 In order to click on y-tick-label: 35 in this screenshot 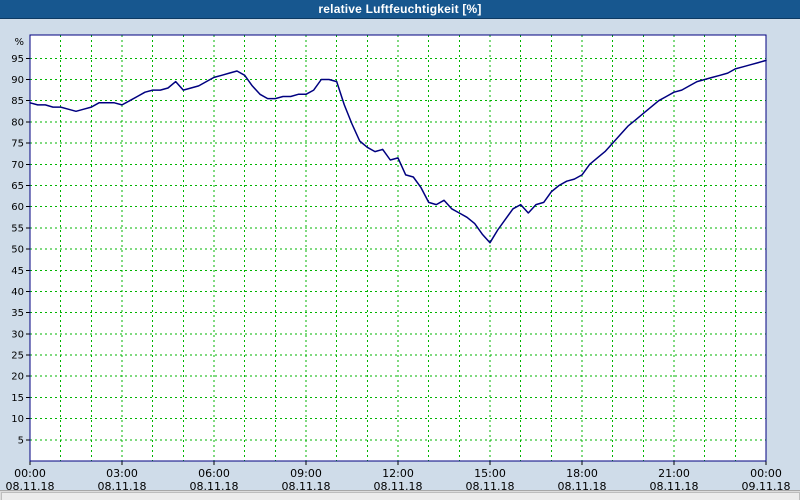, I will do `click(17, 313)`.